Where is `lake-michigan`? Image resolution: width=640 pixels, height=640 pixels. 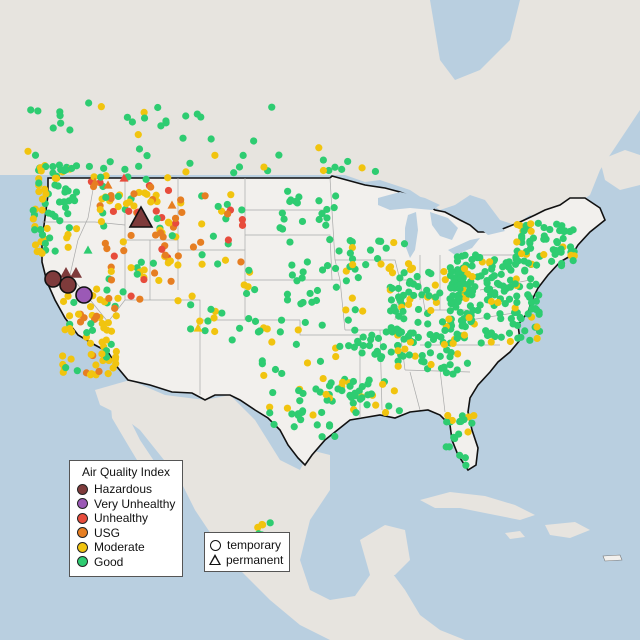
lake-michigan is located at coordinates (411, 235).